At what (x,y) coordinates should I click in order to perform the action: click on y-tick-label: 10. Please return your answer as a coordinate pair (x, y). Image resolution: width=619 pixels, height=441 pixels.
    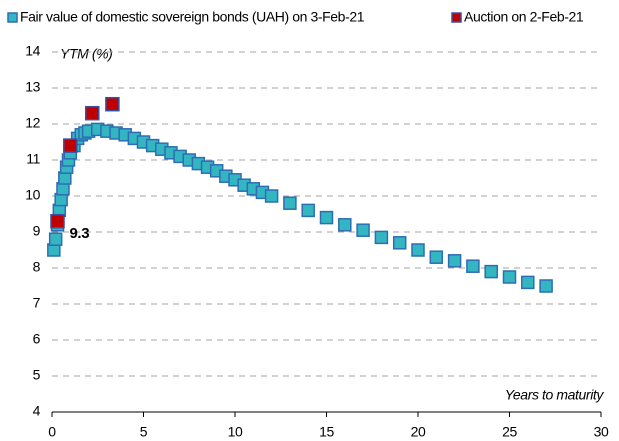
    Looking at the image, I should click on (32, 195).